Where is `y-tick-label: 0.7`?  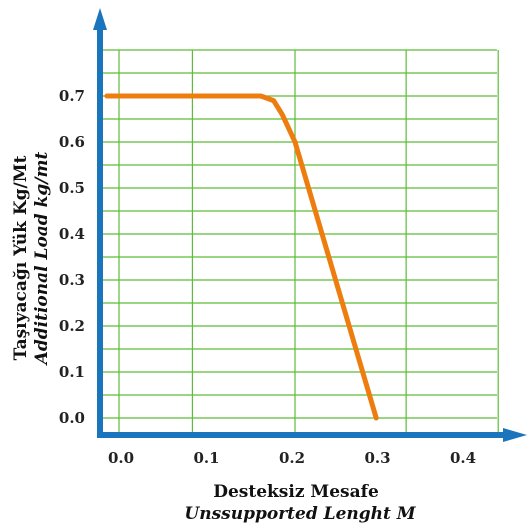 y-tick-label: 0.7 is located at coordinates (72, 96).